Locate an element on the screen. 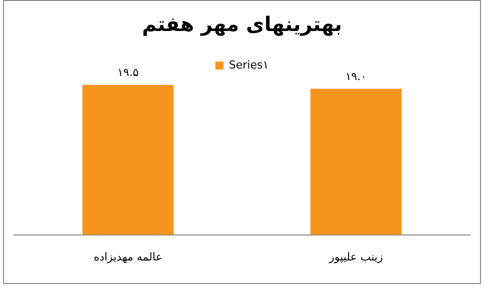 The width and height of the screenshot is (484, 288). legend-label: Series۱ is located at coordinates (248, 65).